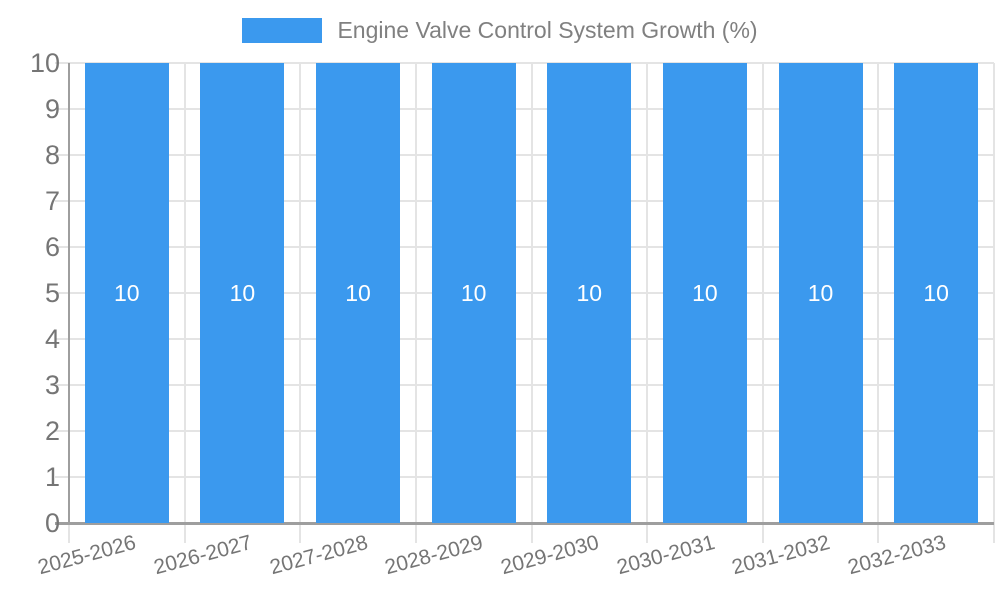 This screenshot has height=600, width=1000. What do you see at coordinates (52, 109) in the screenshot?
I see `y-tick-label: 9` at bounding box center [52, 109].